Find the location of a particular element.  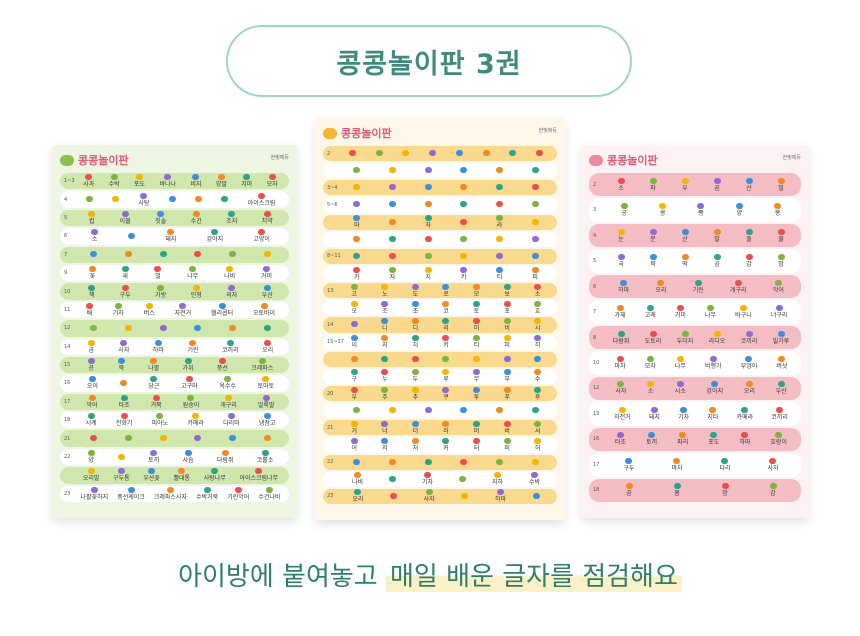

word-cell: 어 is located at coordinates (354, 444).